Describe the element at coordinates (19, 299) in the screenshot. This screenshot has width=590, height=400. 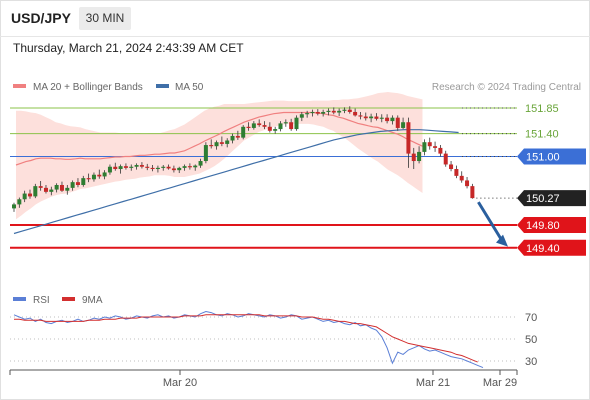
I see `rsi-legend-swatch` at that location.